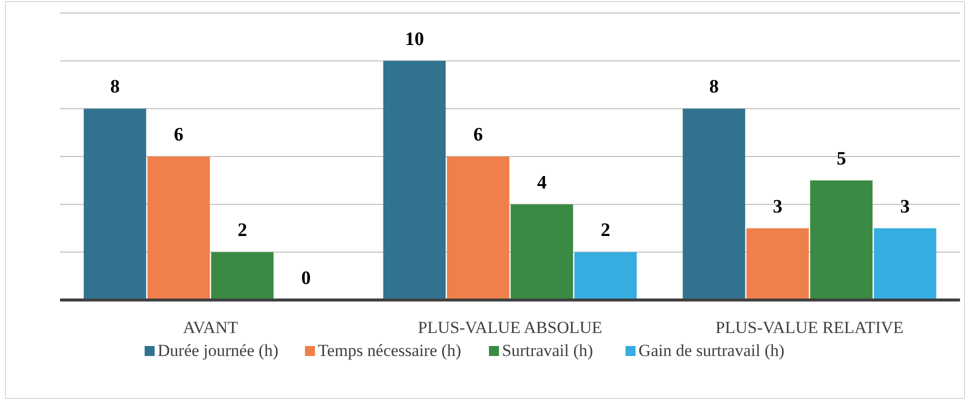  Describe the element at coordinates (548, 350) in the screenshot. I see `legend-label: Surtravail (h)` at that location.